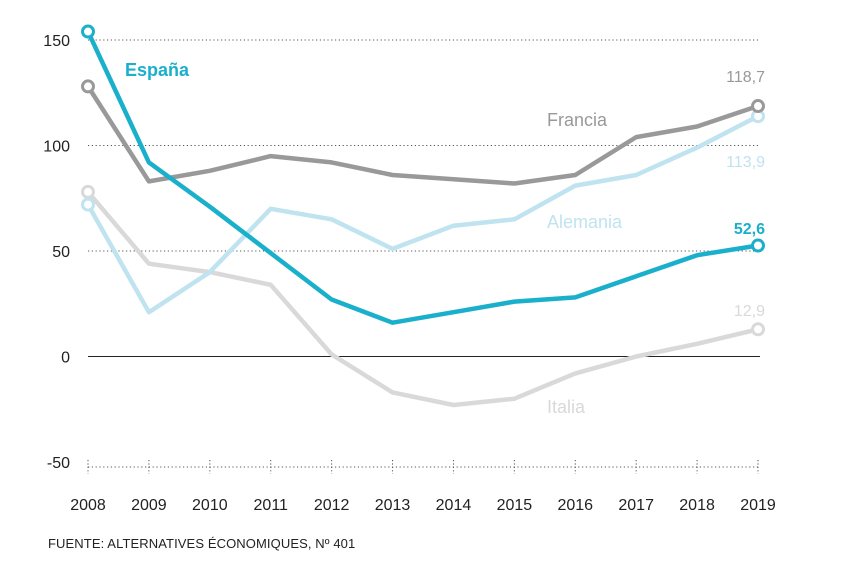  What do you see at coordinates (454, 505) in the screenshot?
I see `x-tick-label: 2014` at bounding box center [454, 505].